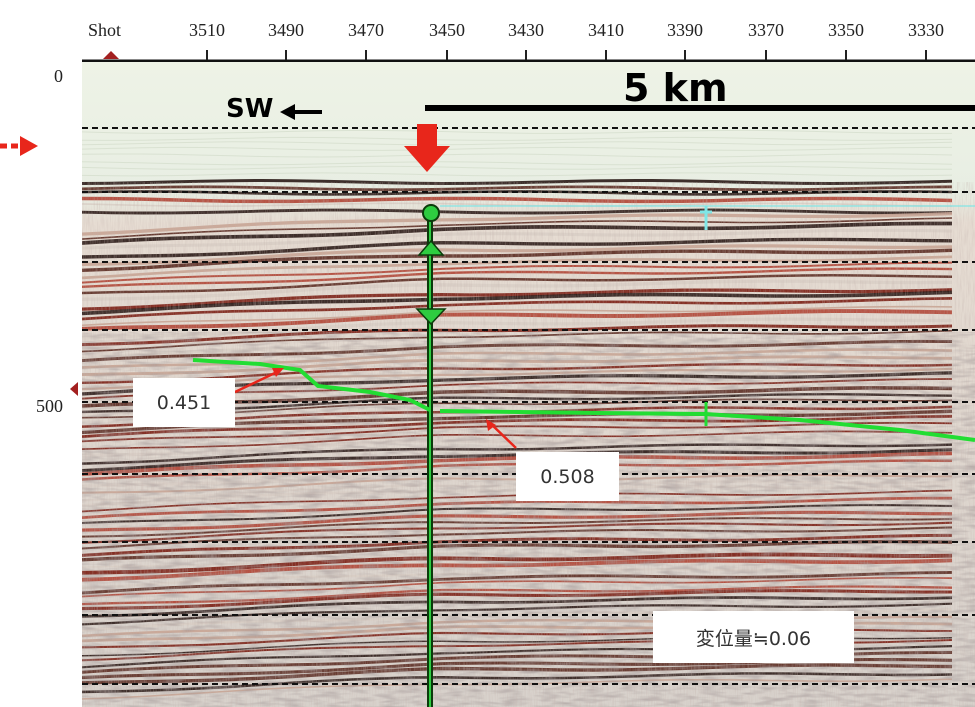 This screenshot has width=975, height=707. Describe the element at coordinates (528, 56) in the screenshot. I see `shot-axis-ticks` at that location.